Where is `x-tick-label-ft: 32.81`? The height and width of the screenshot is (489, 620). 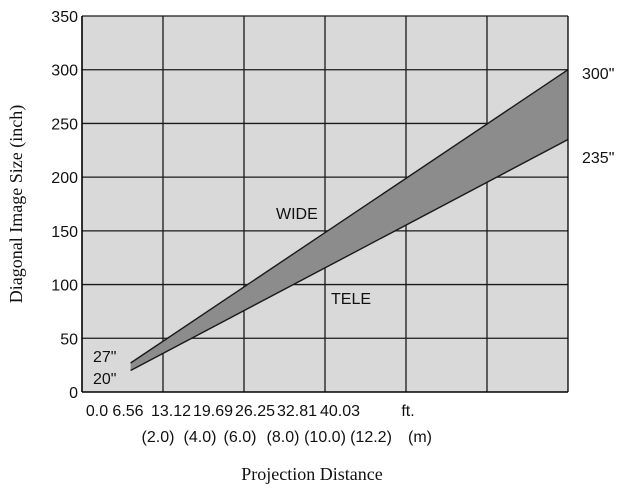
x-tick-label-ft: 32.81 is located at coordinates (297, 411).